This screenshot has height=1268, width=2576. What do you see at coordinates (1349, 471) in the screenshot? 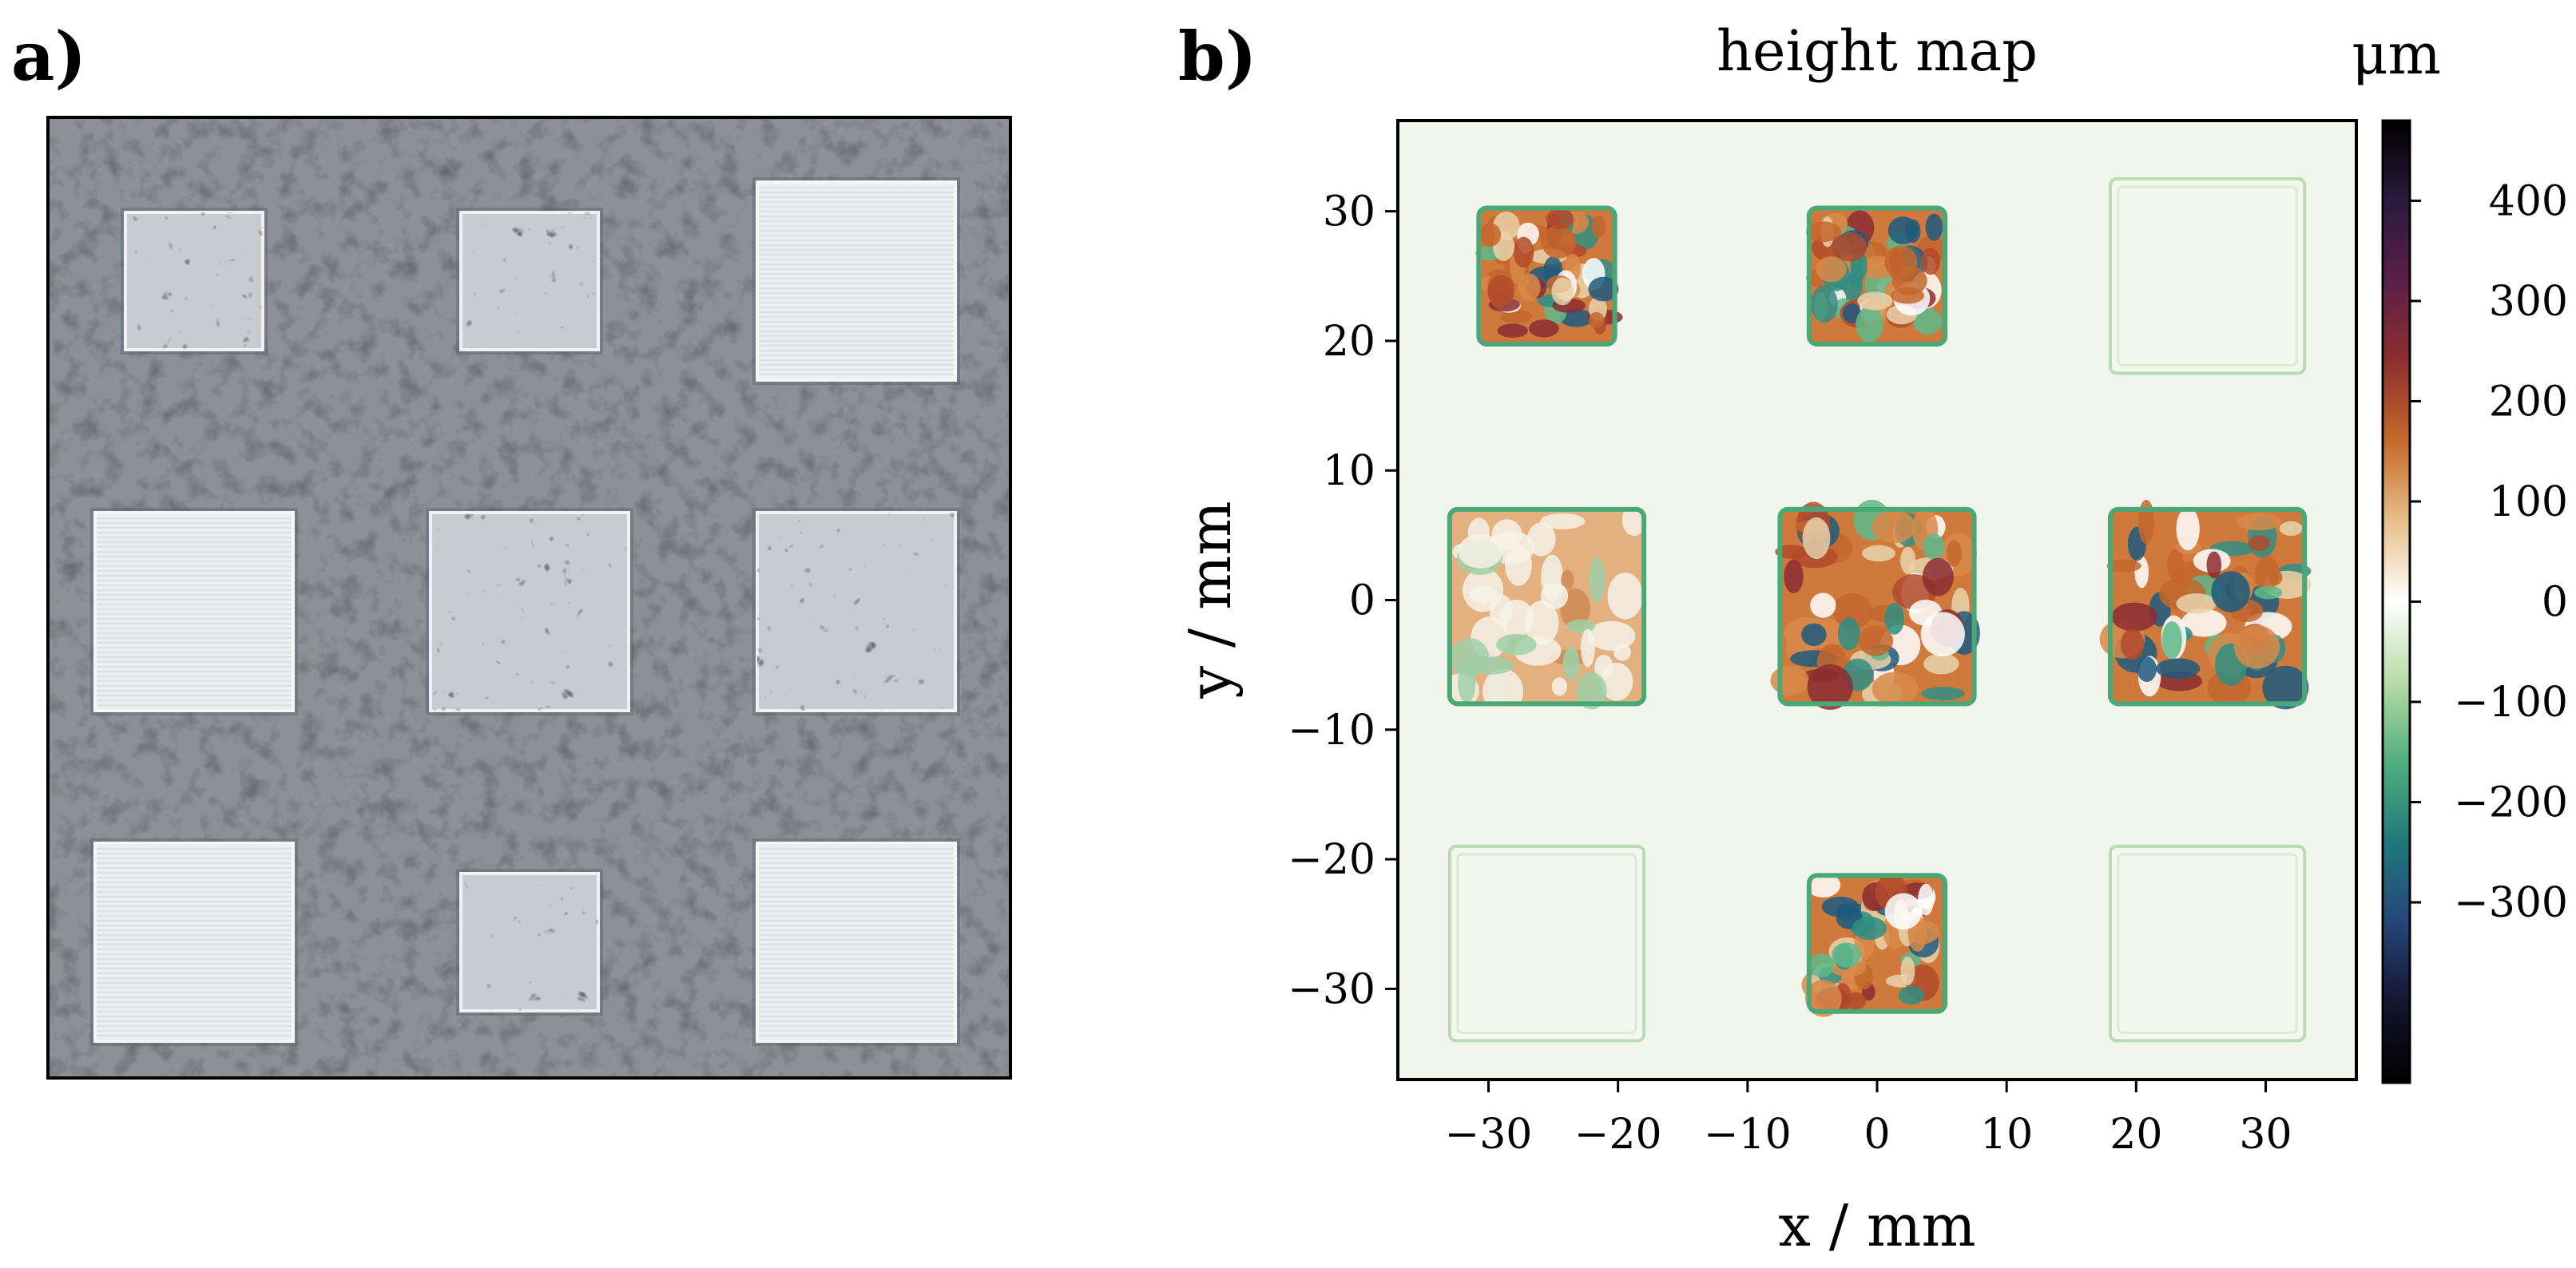
I see `y-tick-label: 10` at bounding box center [1349, 471].